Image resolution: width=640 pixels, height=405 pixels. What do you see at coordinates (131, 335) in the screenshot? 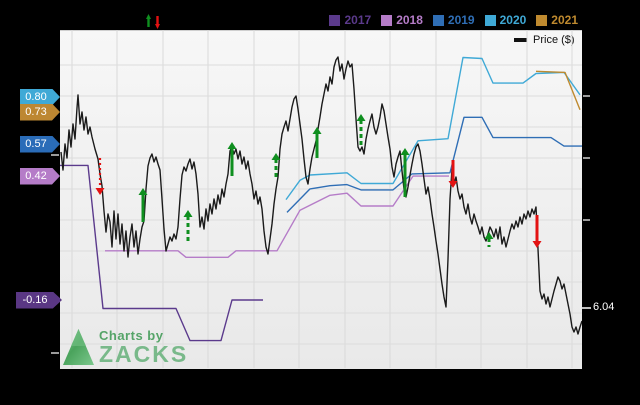
I see `logo-charts-by: Charts by` at bounding box center [131, 335].